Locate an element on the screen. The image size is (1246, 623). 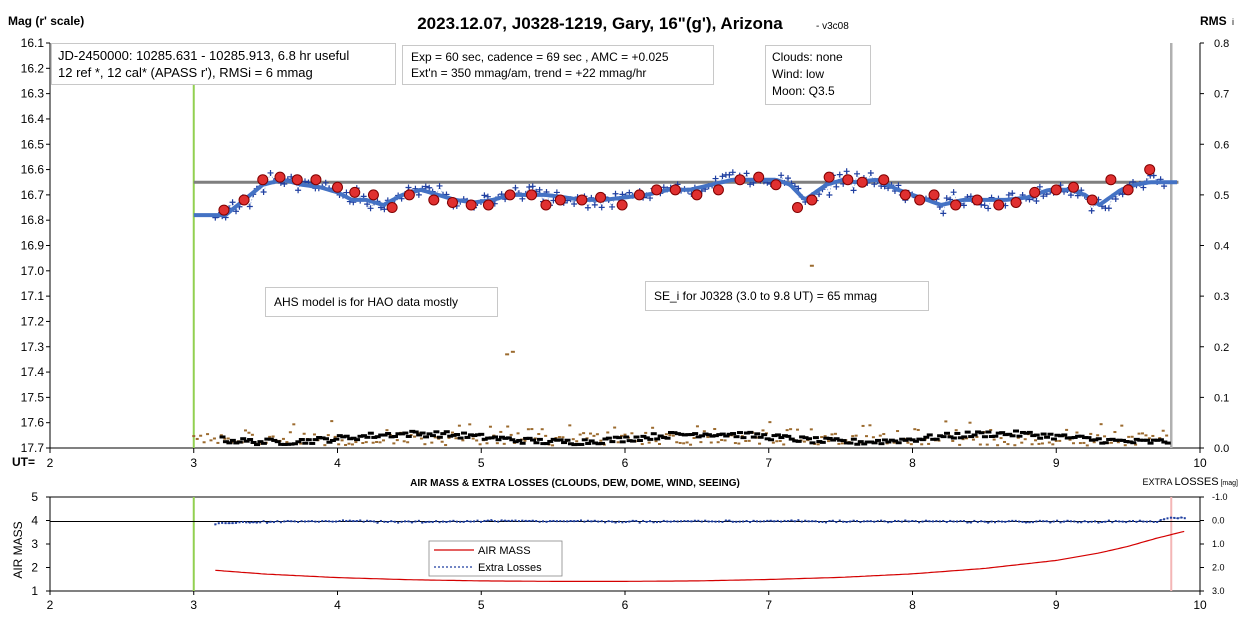
lower-right-axis-title-prefix: EXTRA is located at coordinates (1159, 482).